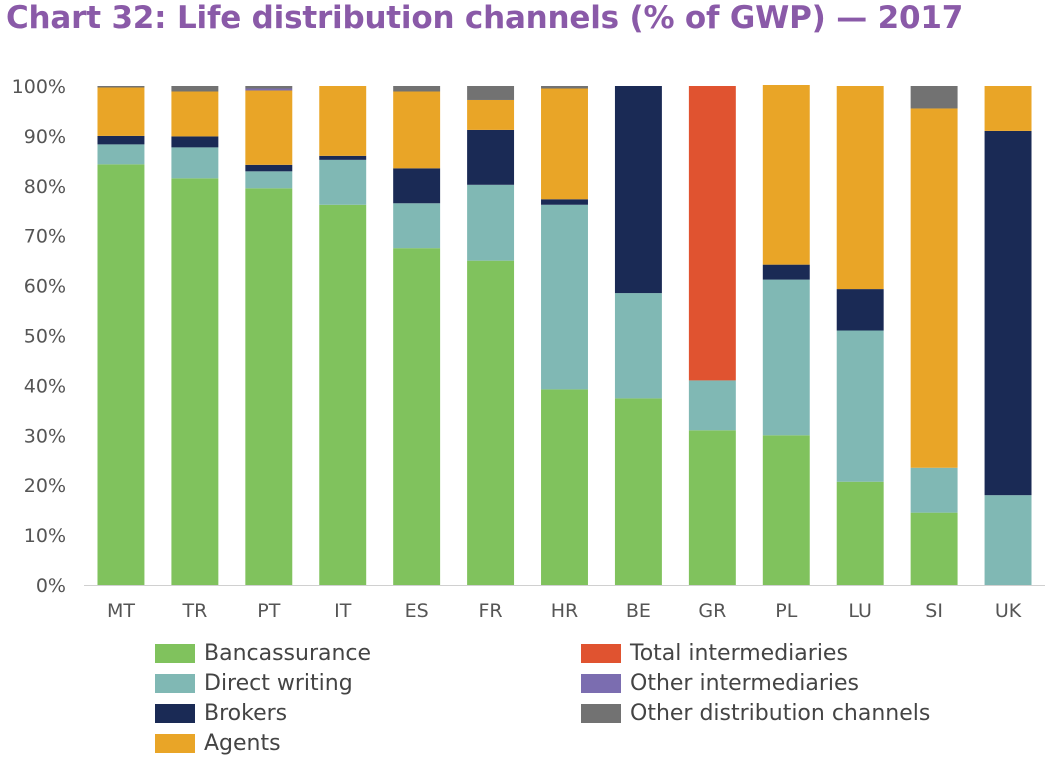  Describe the element at coordinates (712, 611) in the screenshot. I see `x-tick-label: GR` at that location.